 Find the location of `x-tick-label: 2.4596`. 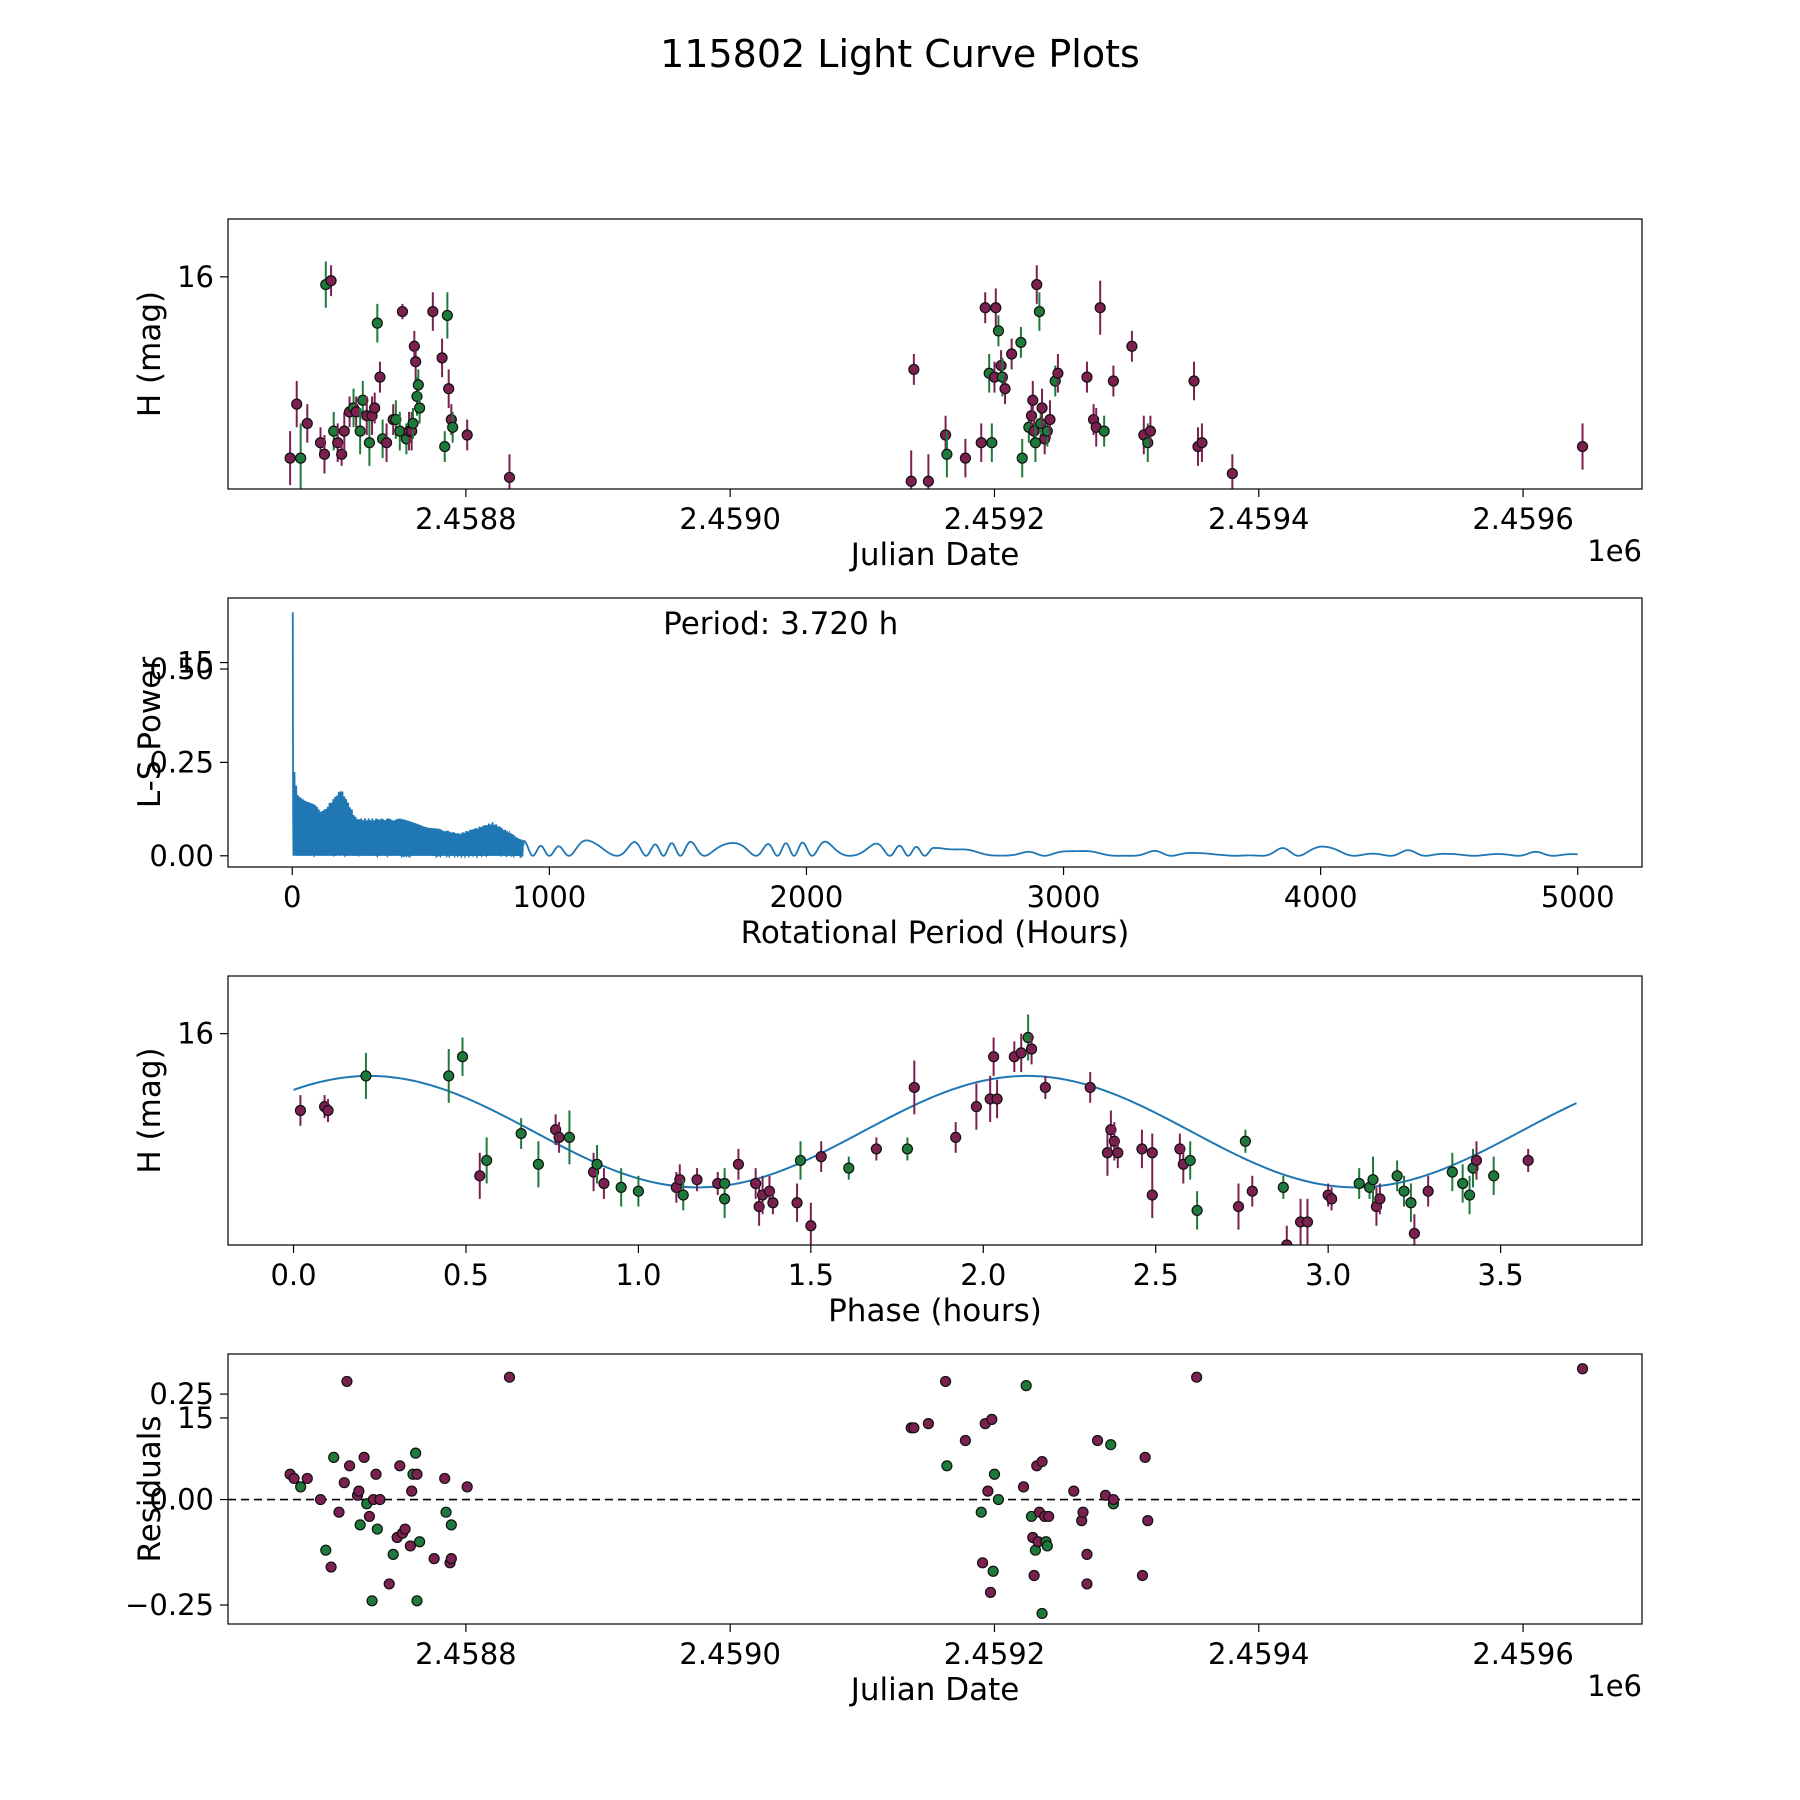

x-tick-label: 2.4596 is located at coordinates (1522, 519).